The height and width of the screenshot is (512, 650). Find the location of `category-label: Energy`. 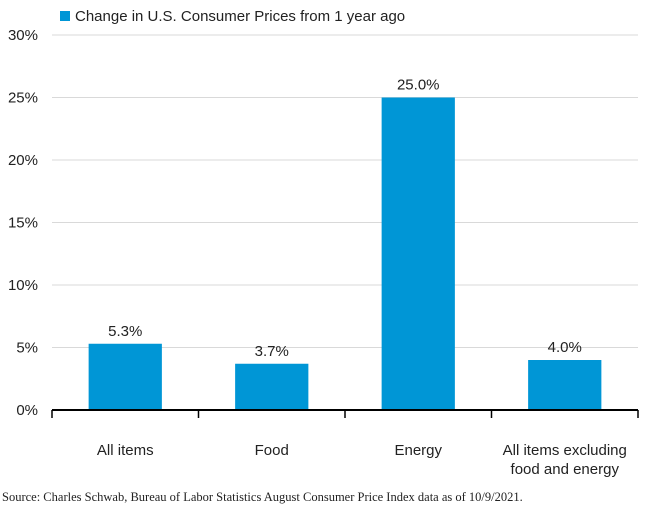

category-label: Energy is located at coordinates (418, 450).